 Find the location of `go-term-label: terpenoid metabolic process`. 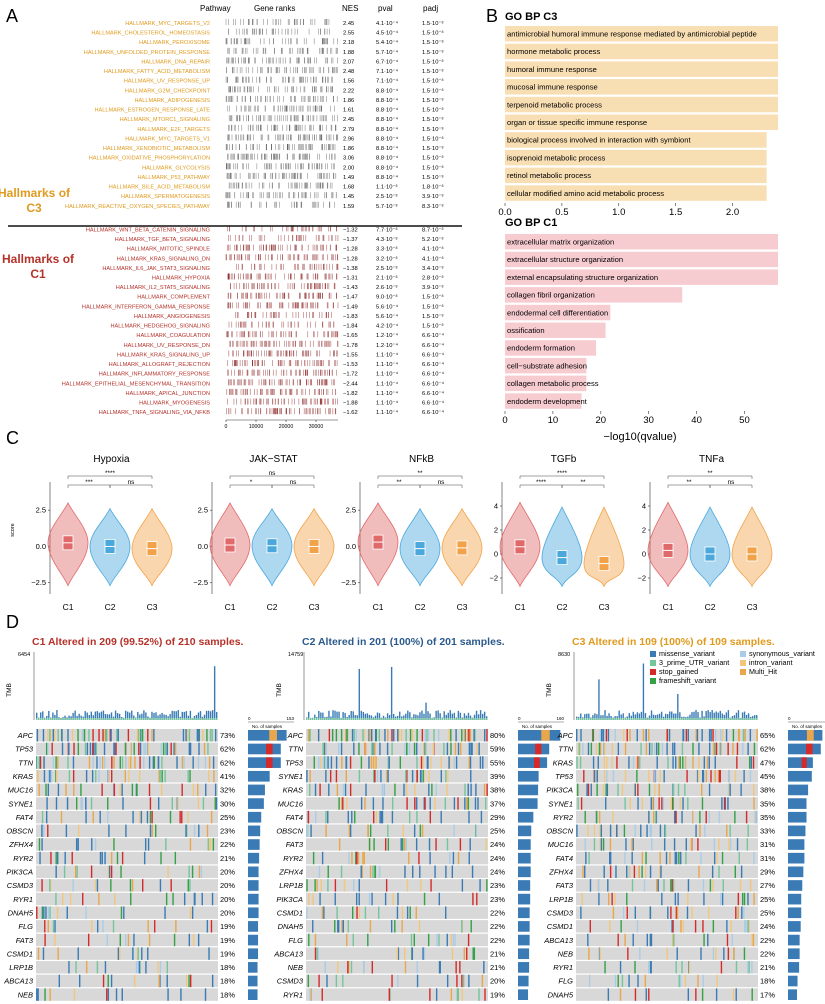

go-term-label: terpenoid metabolic process is located at coordinates (554, 104).